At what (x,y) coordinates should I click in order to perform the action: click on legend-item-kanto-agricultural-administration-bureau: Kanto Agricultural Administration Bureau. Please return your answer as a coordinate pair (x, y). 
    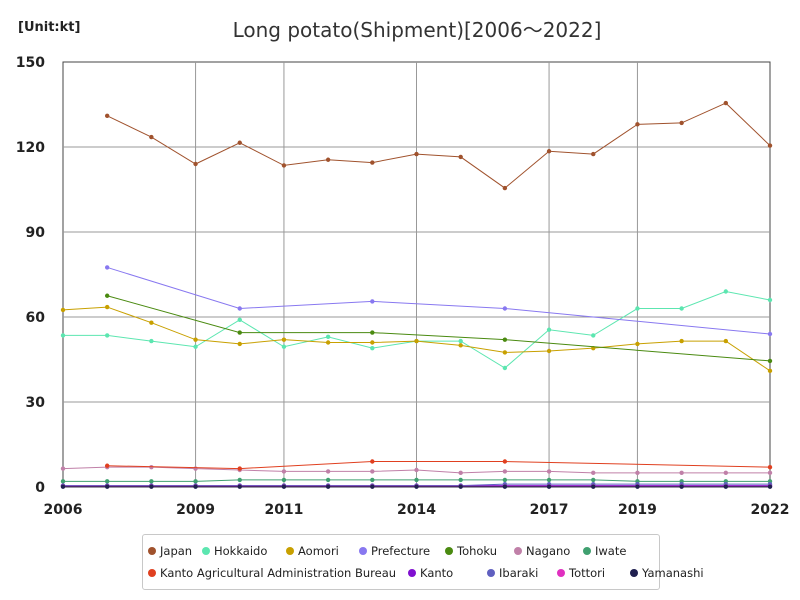
    Looking at the image, I should click on (272, 573).